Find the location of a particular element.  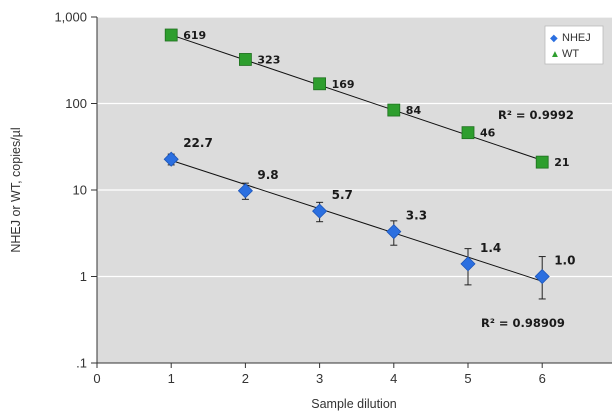

y-axis-title: NHEJ or WT, copies/µl is located at coordinates (16, 189).